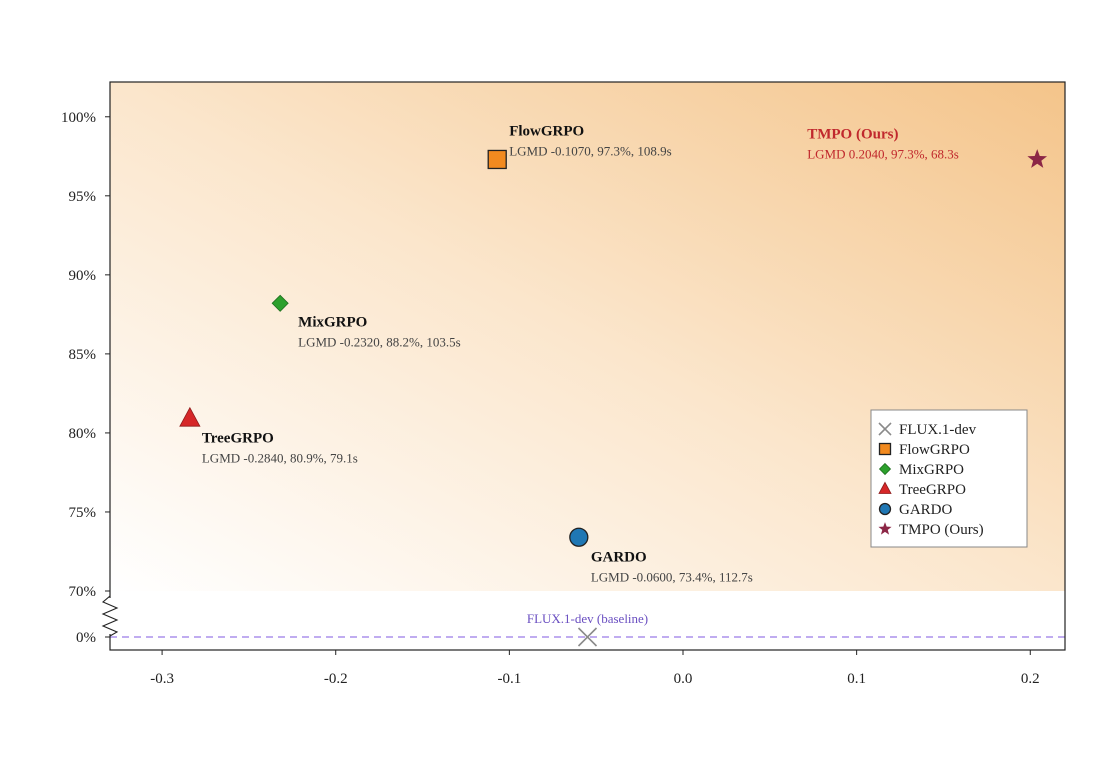 The width and height of the screenshot is (1120, 760). I want to click on y-tick-label: 70%, so click(83, 592).